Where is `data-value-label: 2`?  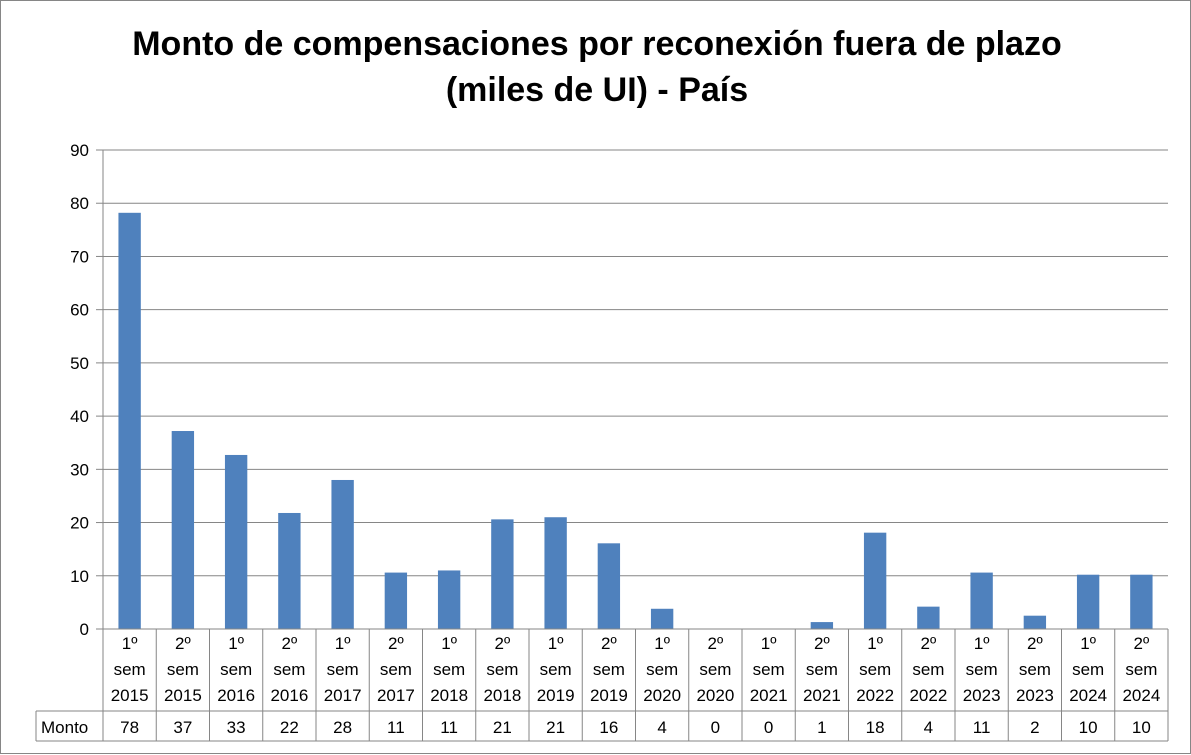 data-value-label: 2 is located at coordinates (1034, 727).